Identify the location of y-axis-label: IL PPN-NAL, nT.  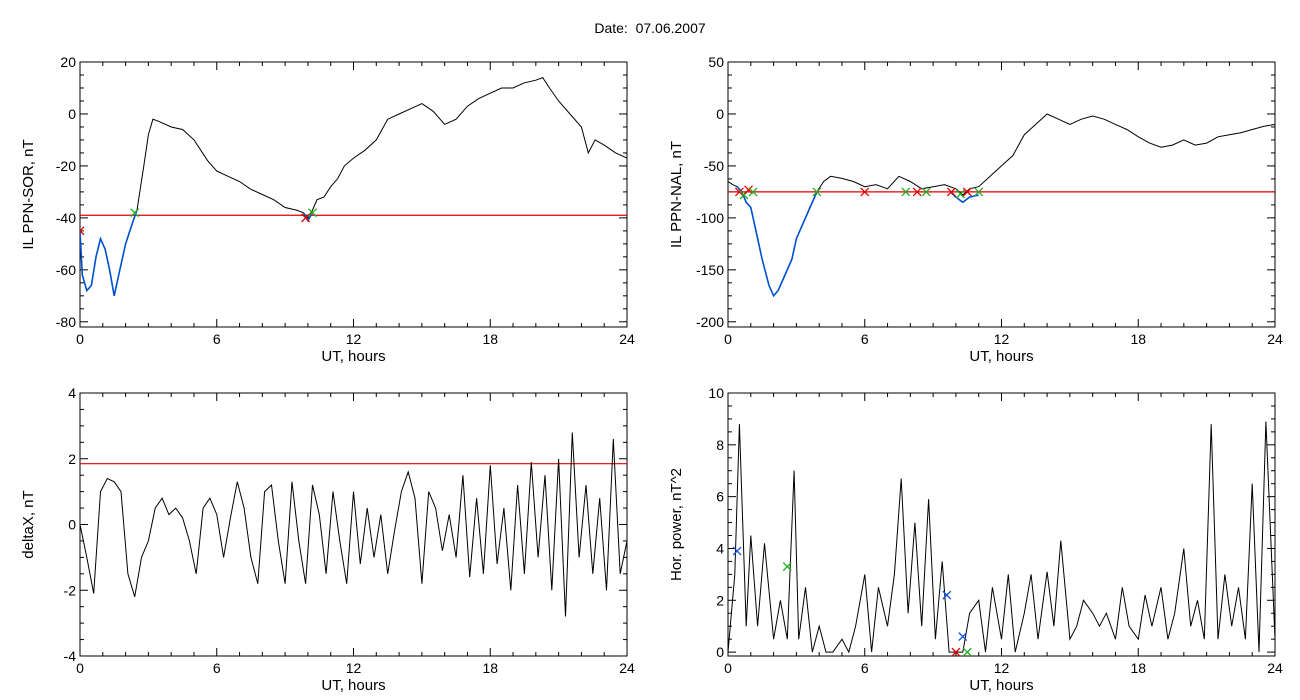
(676, 194).